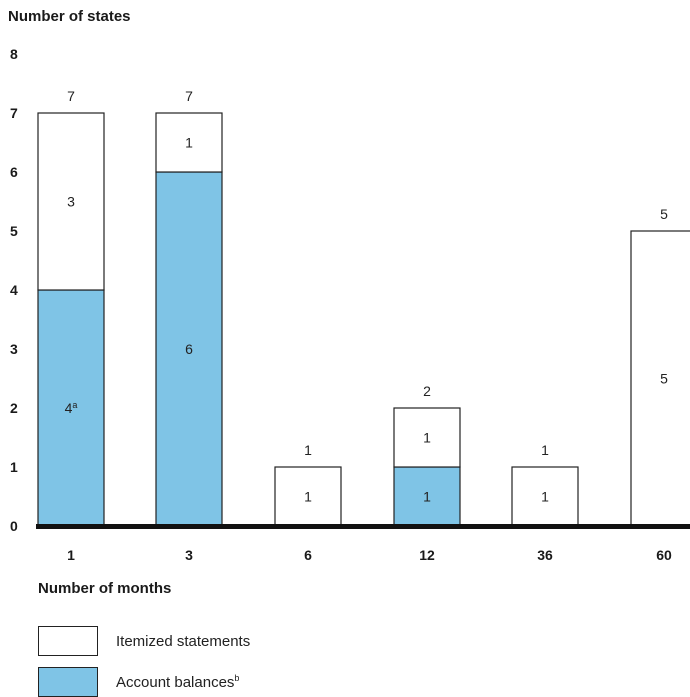  Describe the element at coordinates (68, 682) in the screenshot. I see `legend-swatch-account-balances` at that location.